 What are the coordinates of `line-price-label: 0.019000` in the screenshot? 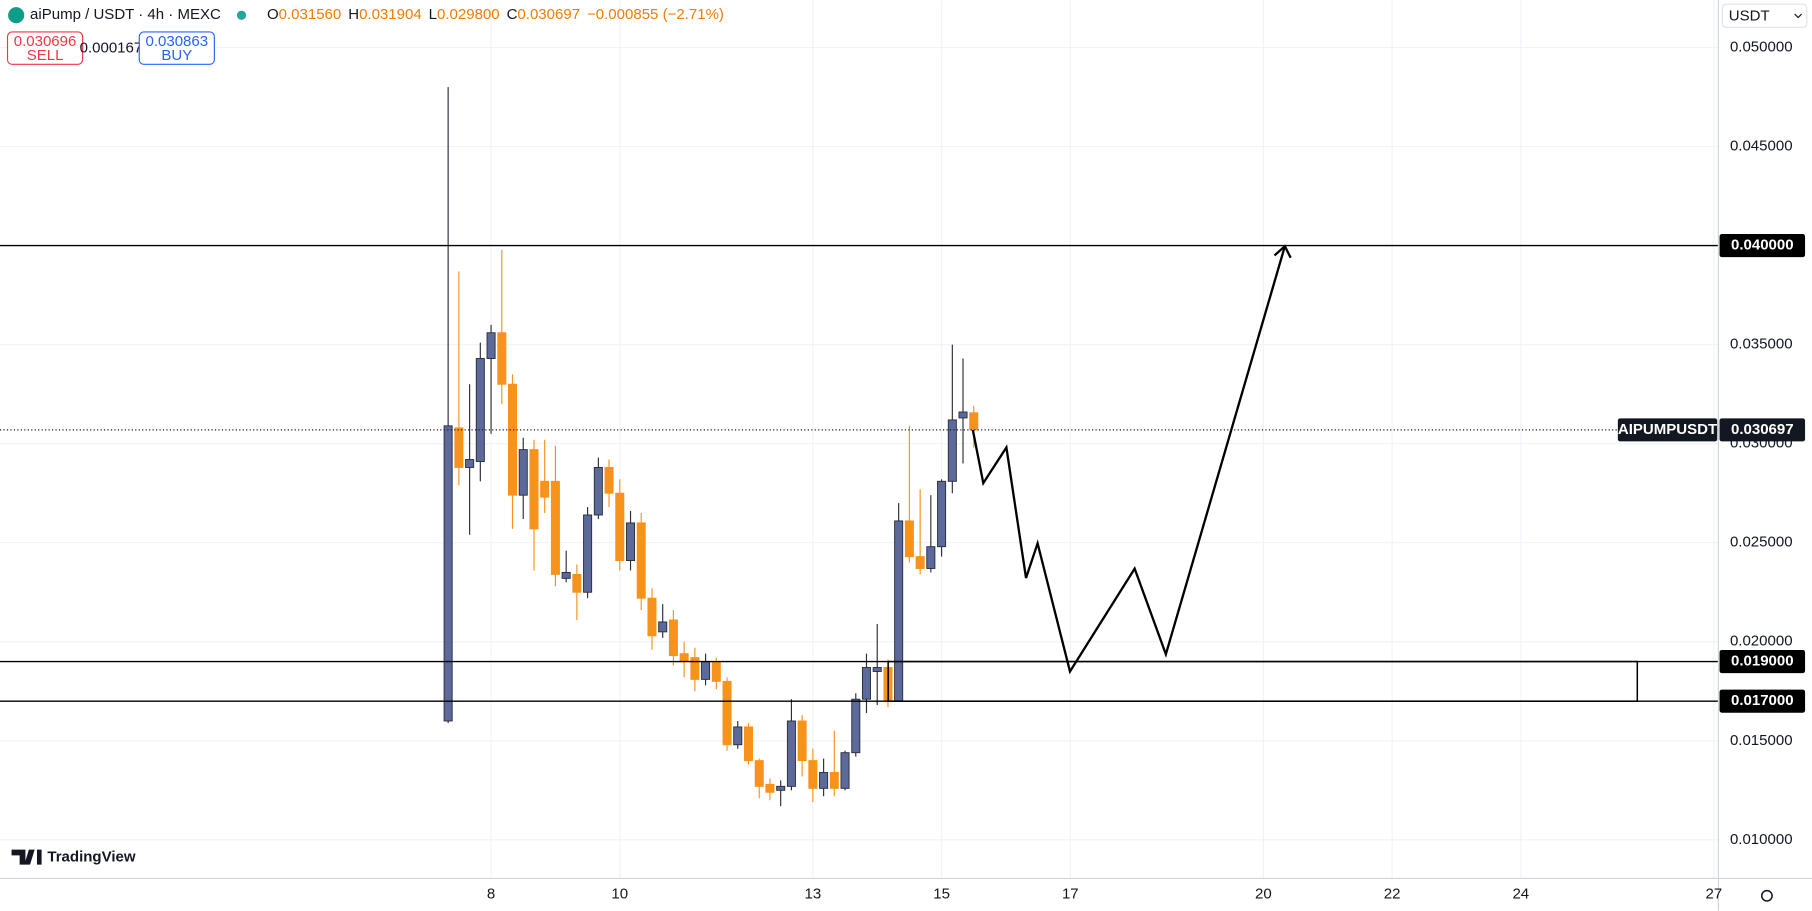 It's located at (1762, 661).